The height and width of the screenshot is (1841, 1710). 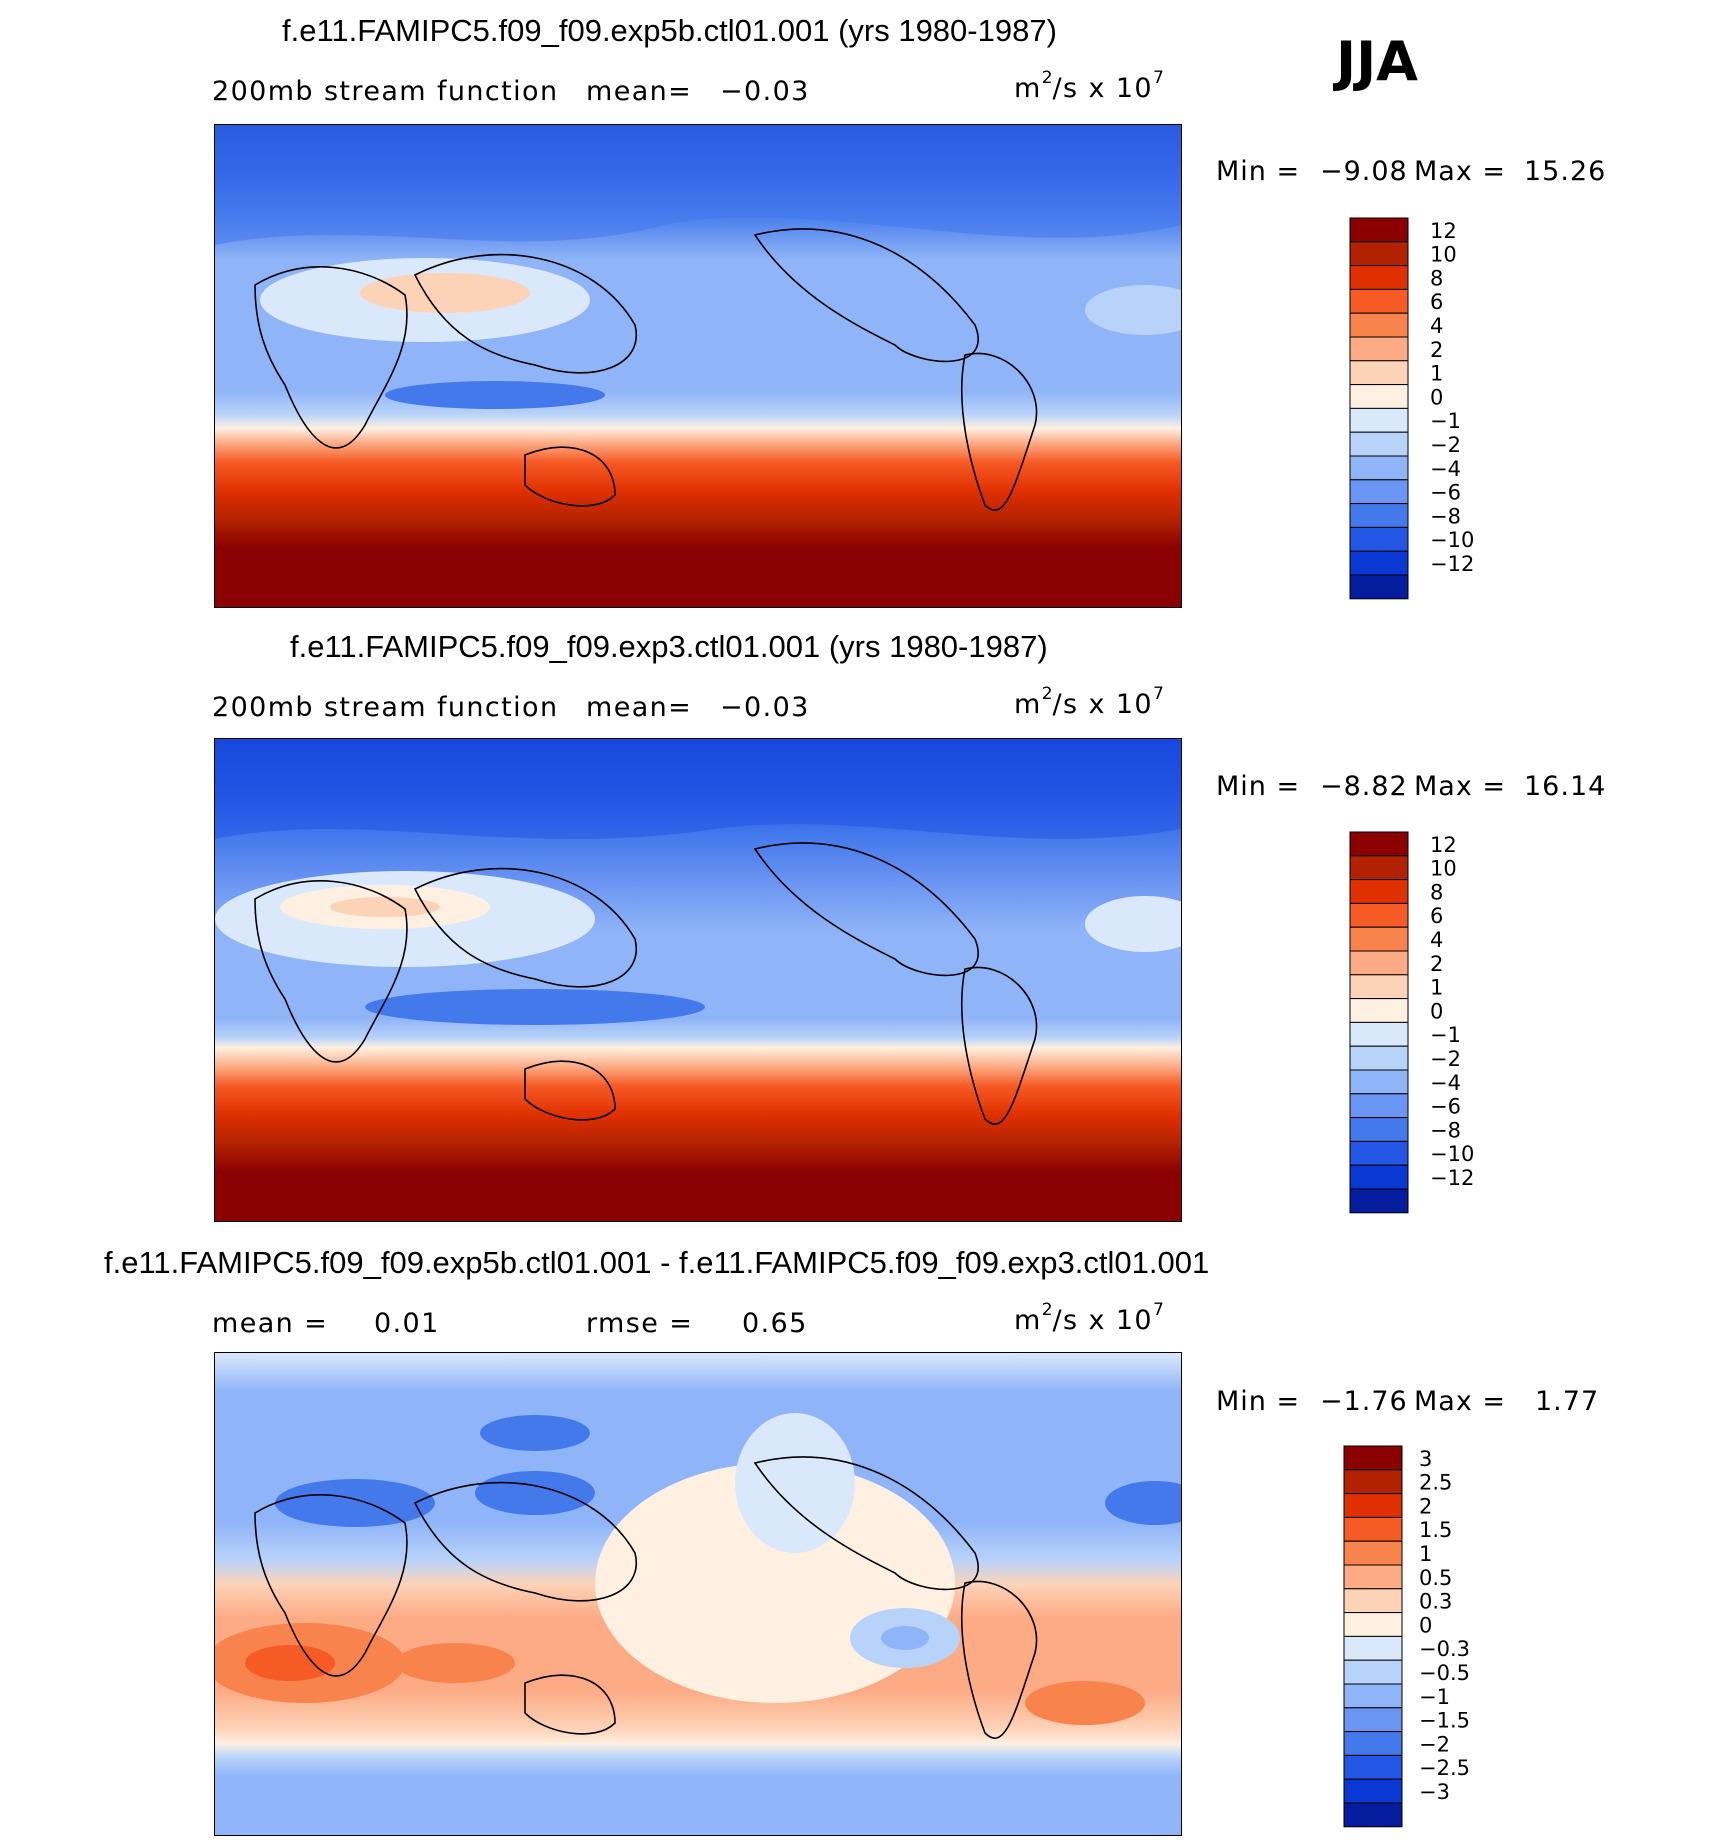 What do you see at coordinates (1143, 1503) in the screenshot?
I see `panel3-atlantic-low` at bounding box center [1143, 1503].